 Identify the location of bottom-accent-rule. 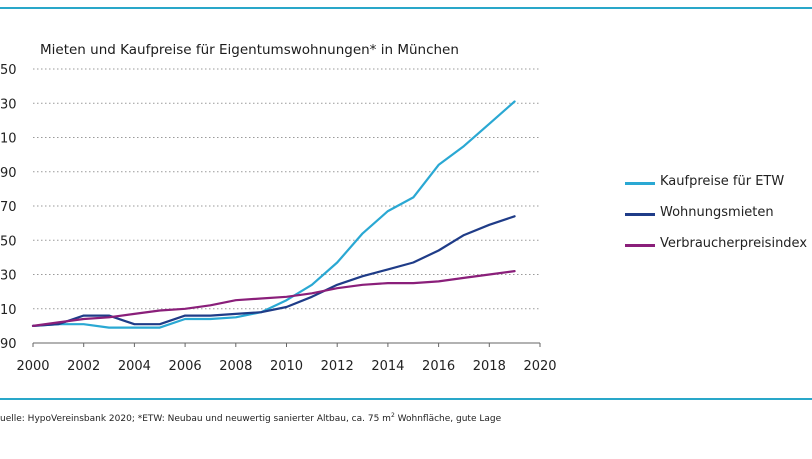
(406, 399).